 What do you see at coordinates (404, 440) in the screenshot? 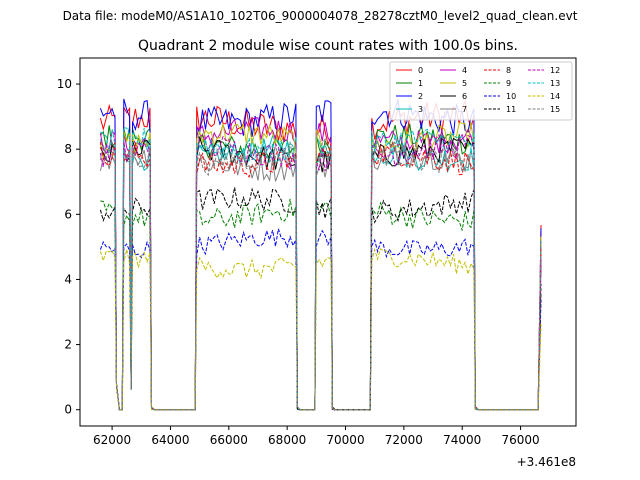
I see `x-tick-label: 72000` at bounding box center [404, 440].